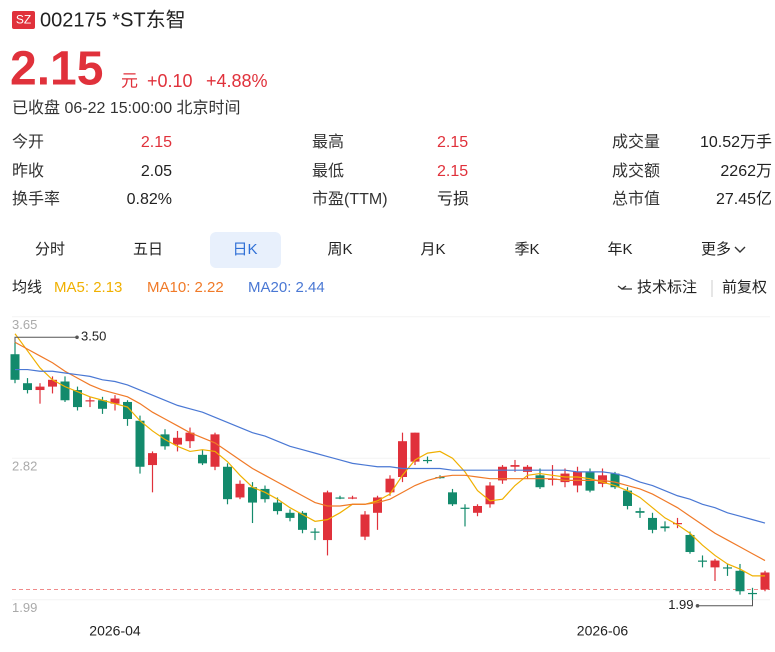 The width and height of the screenshot is (775, 652). I want to click on legend-value: 2.13, so click(107, 287).